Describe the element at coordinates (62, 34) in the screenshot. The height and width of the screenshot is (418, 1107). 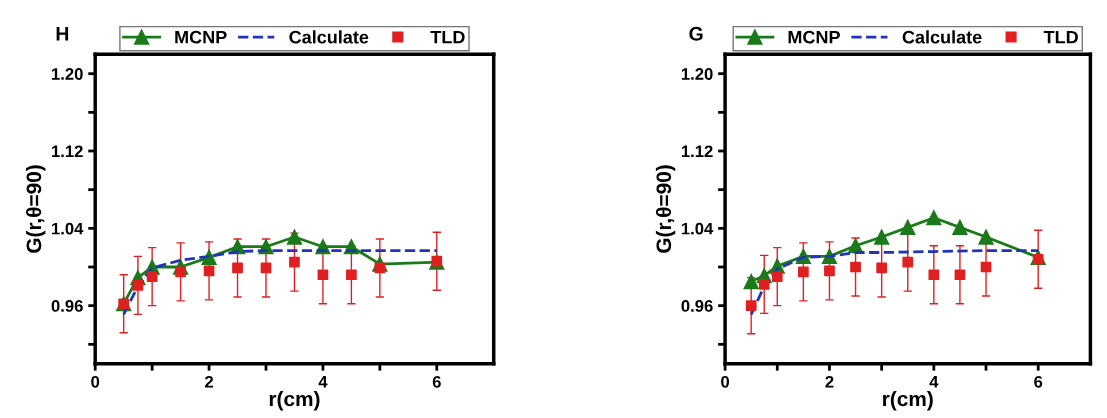
I see `chart-title: H` at that location.